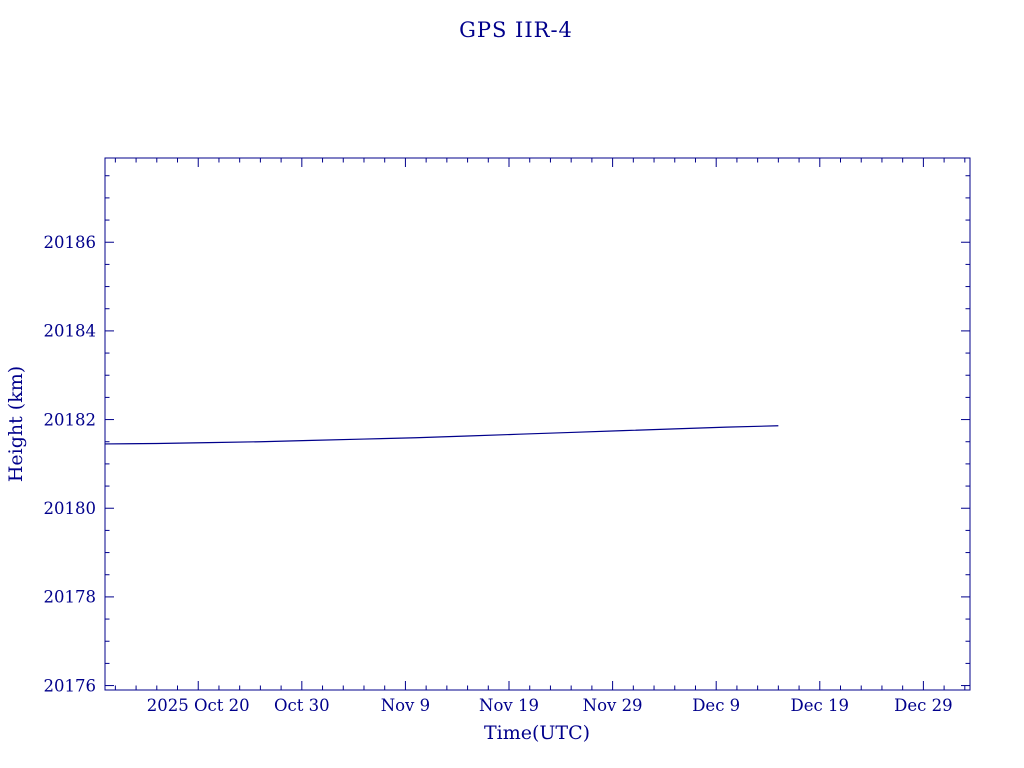 The width and height of the screenshot is (1024, 768). What do you see at coordinates (302, 705) in the screenshot?
I see `x-tick-label: Oct 30` at bounding box center [302, 705].